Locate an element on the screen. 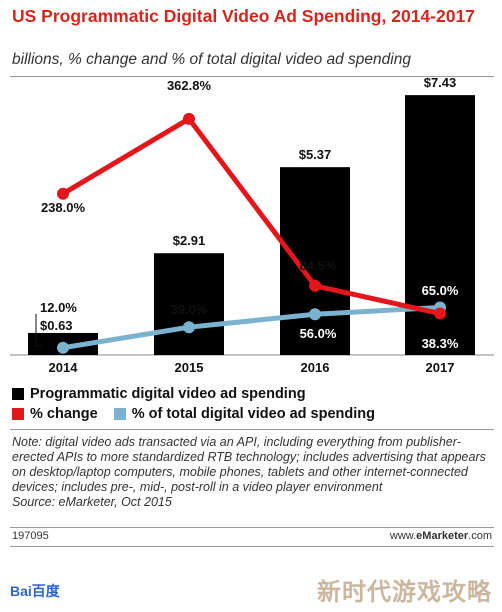  change-point-2015 is located at coordinates (189, 118).